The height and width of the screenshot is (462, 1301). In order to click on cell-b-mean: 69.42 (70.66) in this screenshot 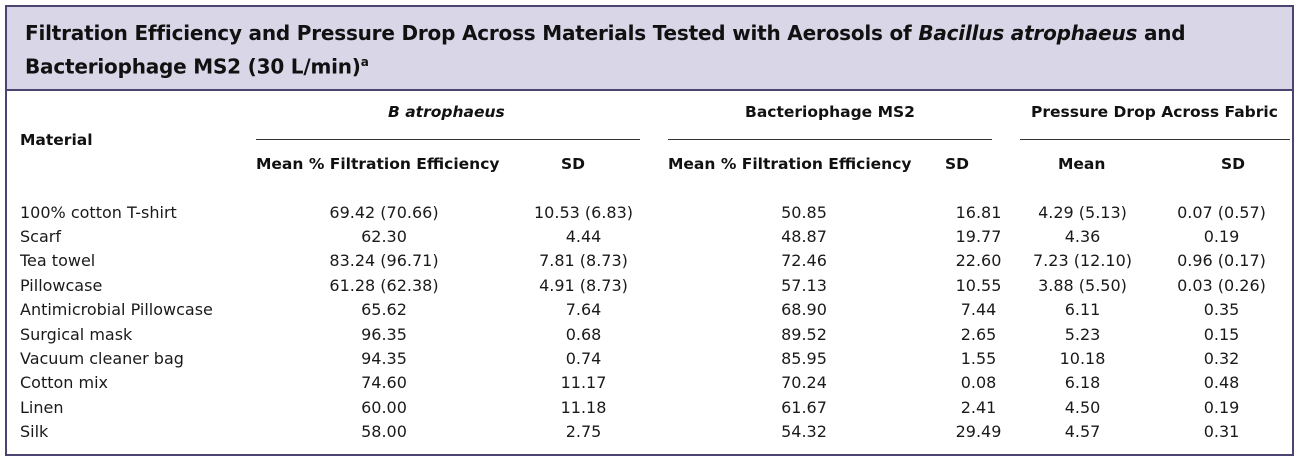, I will do `click(384, 212)`.